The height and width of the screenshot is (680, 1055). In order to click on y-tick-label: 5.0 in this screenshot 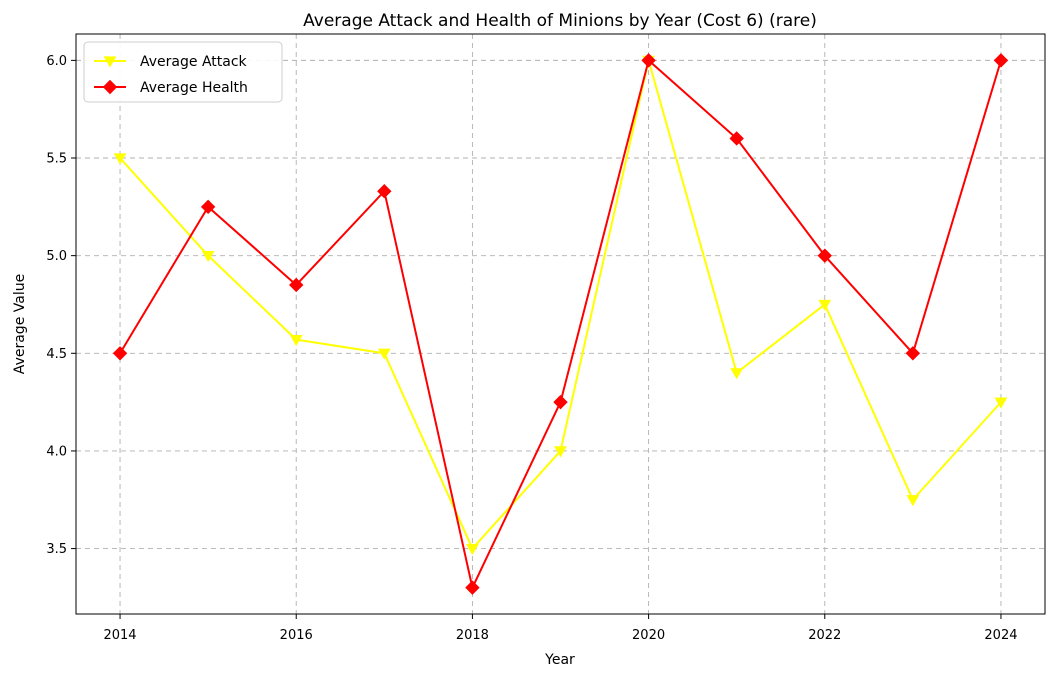, I will do `click(56, 256)`.